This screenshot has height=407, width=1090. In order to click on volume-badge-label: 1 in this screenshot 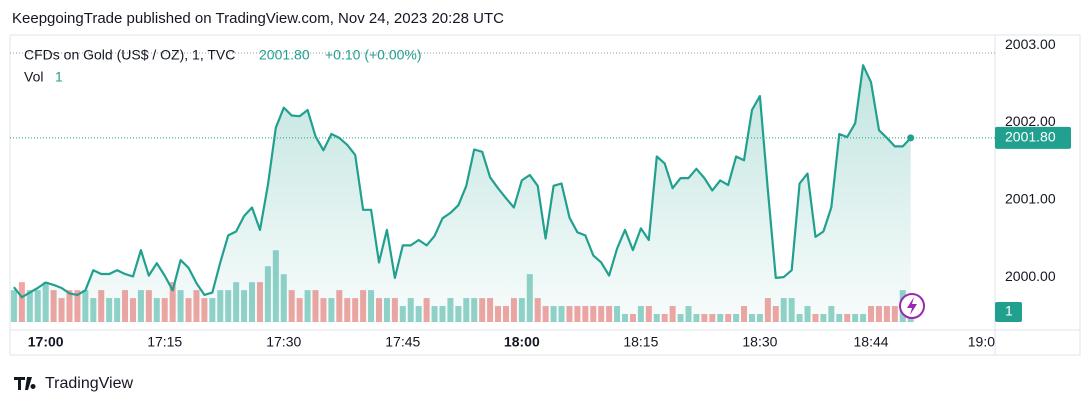, I will do `click(1009, 311)`.